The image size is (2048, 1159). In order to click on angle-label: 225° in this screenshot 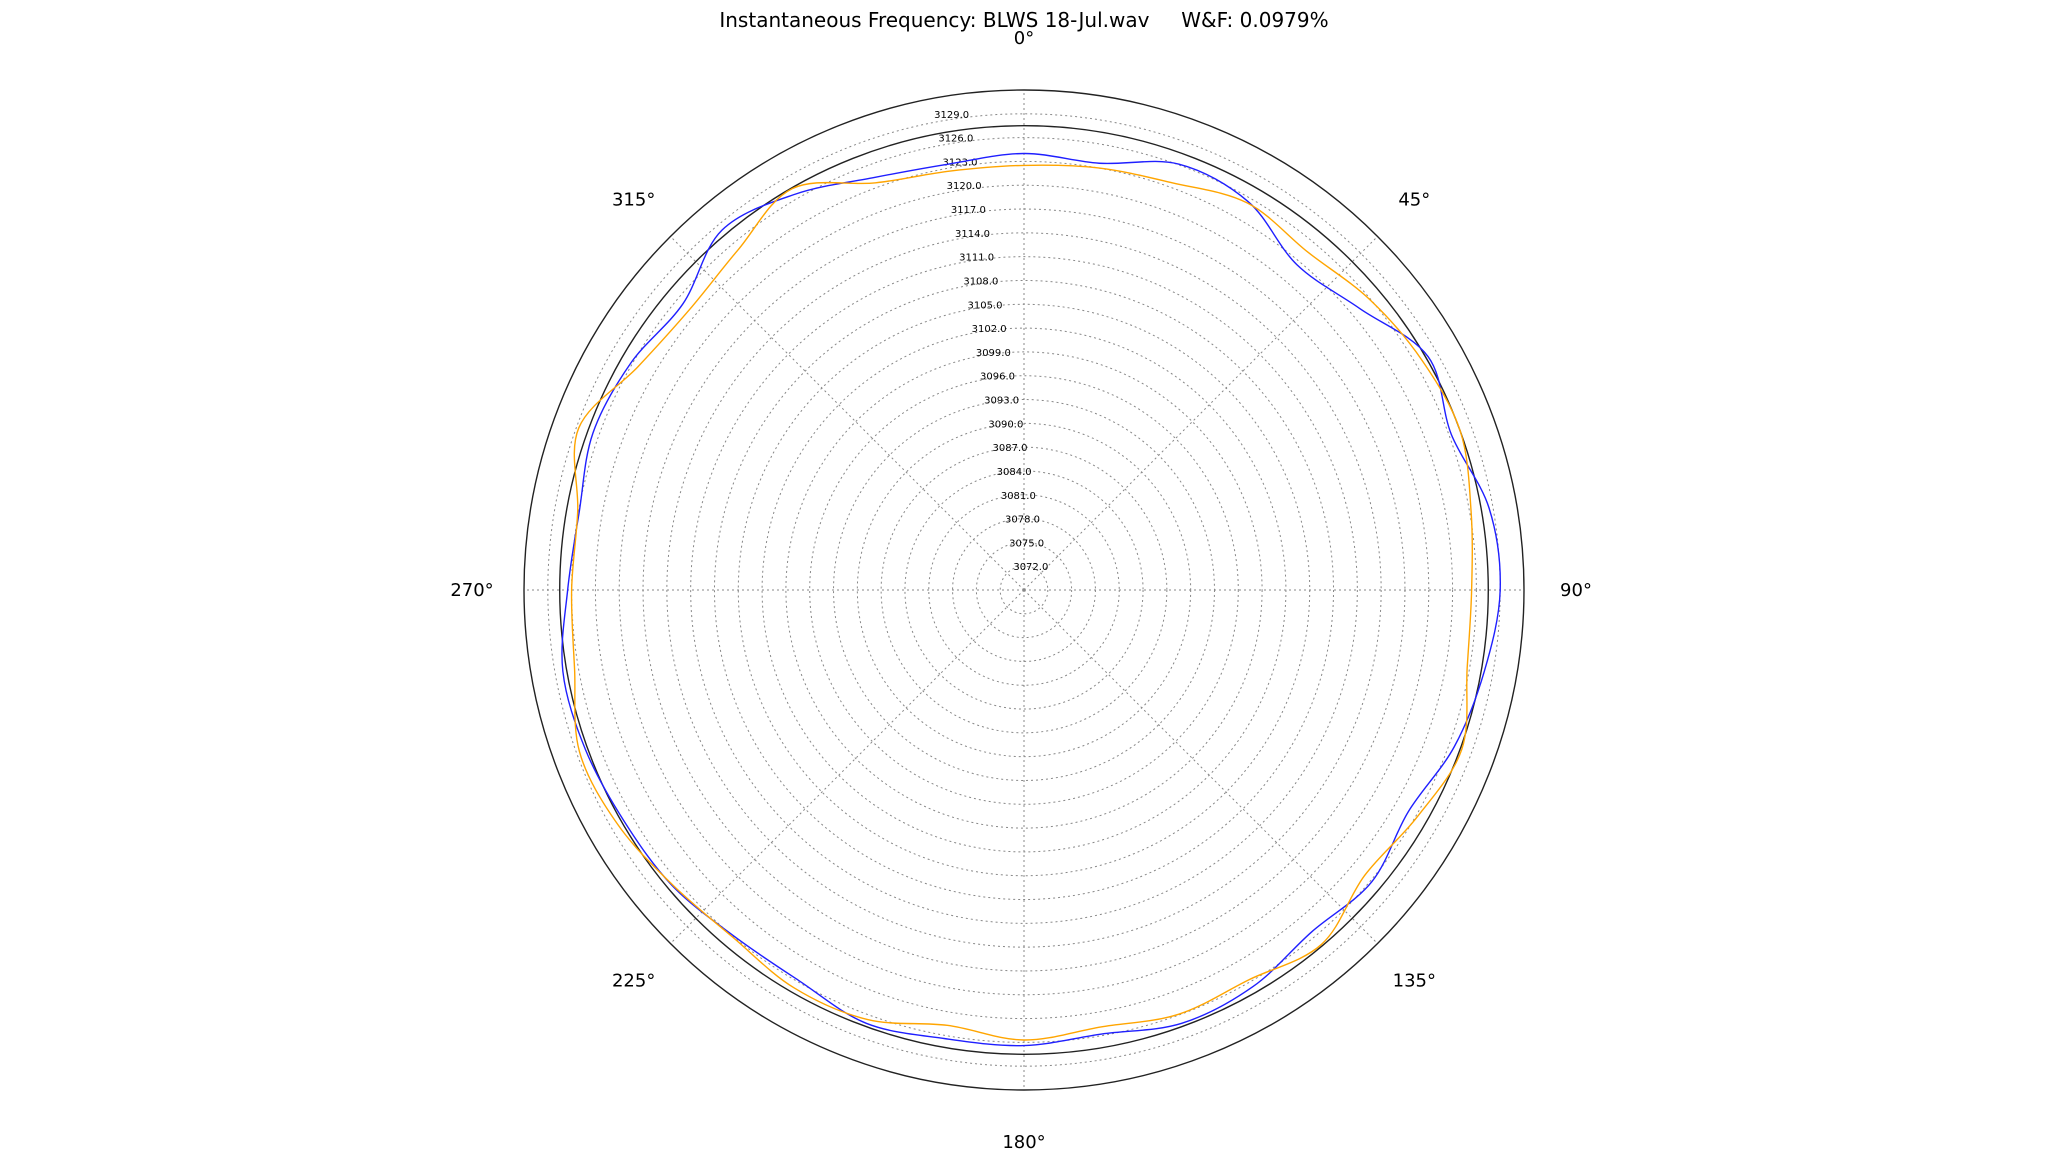, I will do `click(633, 980)`.